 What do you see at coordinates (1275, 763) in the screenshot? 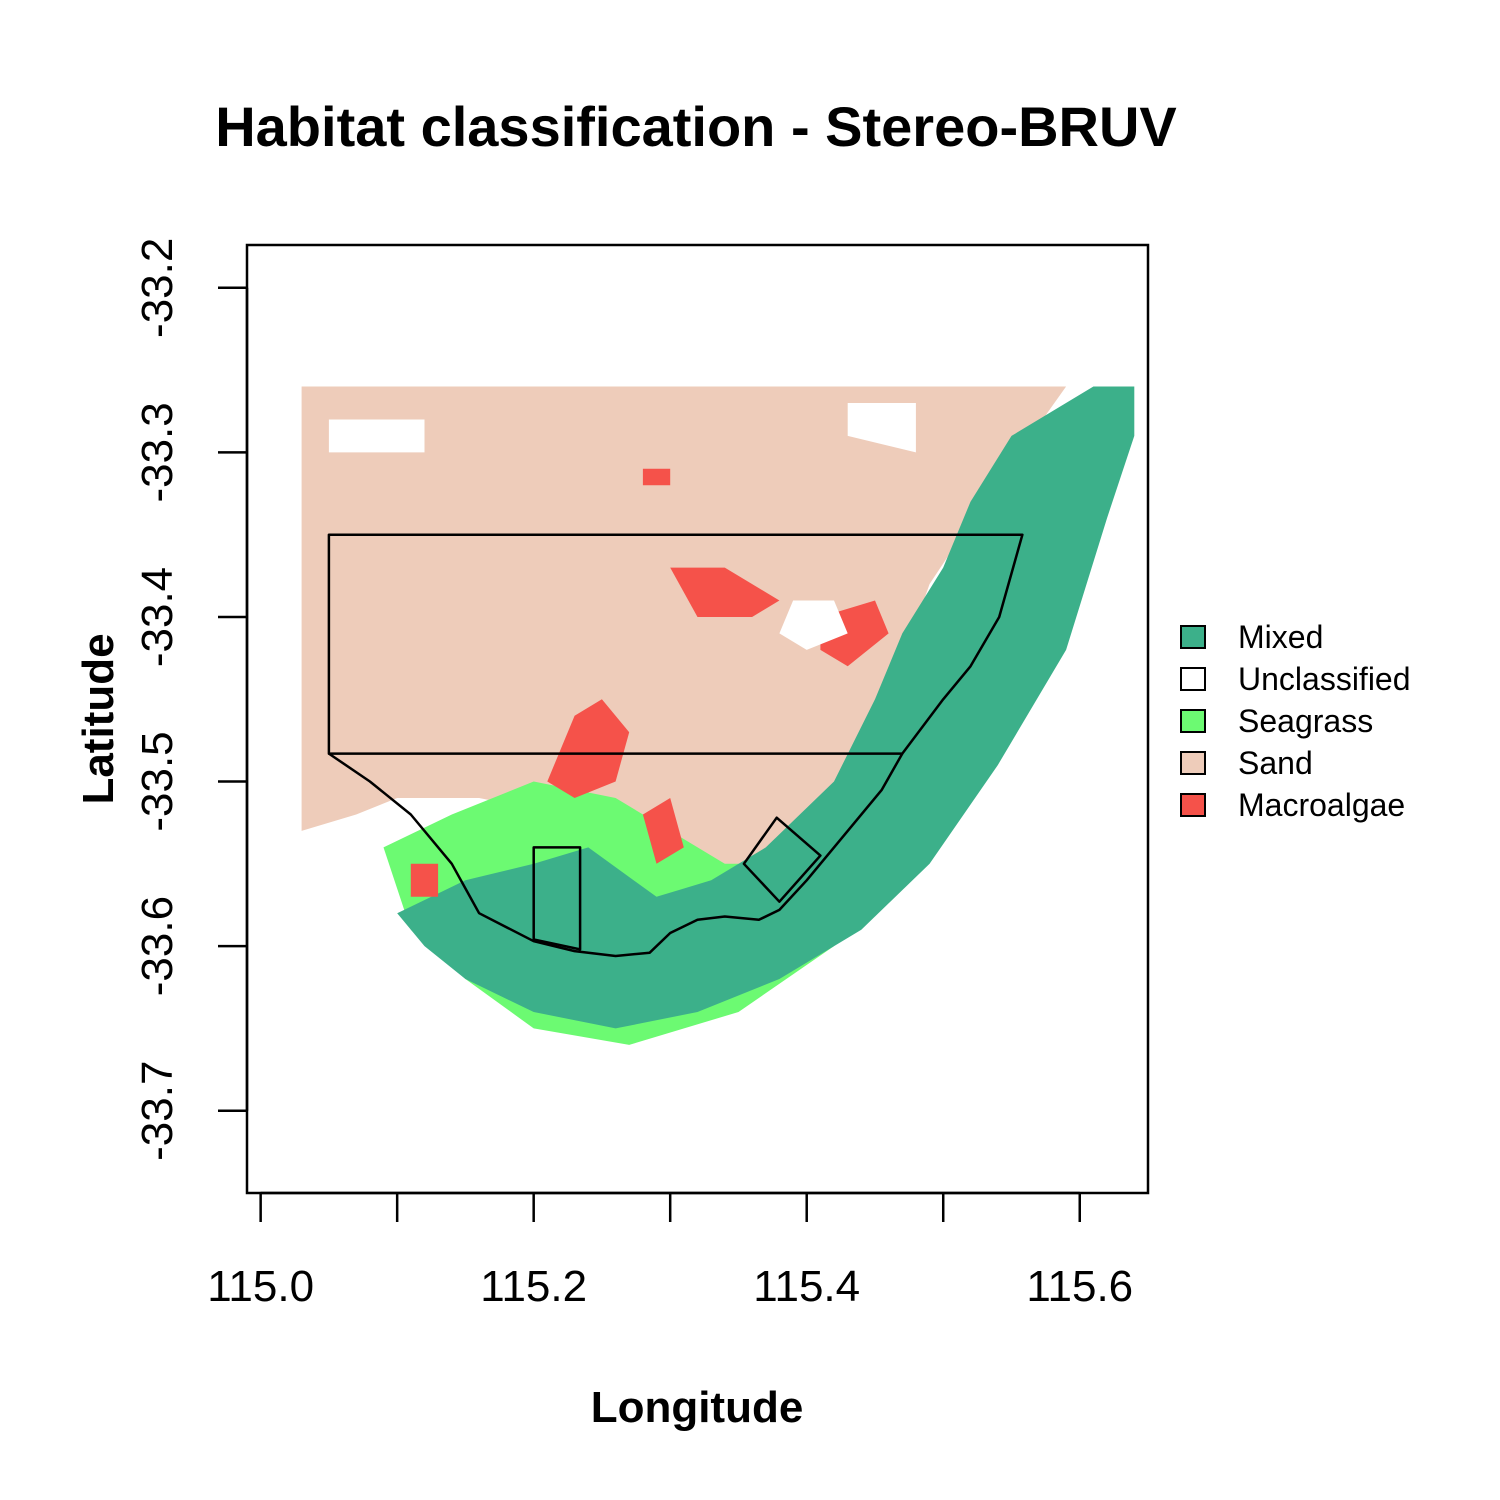
I see `legend-label-sand: Sand` at bounding box center [1275, 763].